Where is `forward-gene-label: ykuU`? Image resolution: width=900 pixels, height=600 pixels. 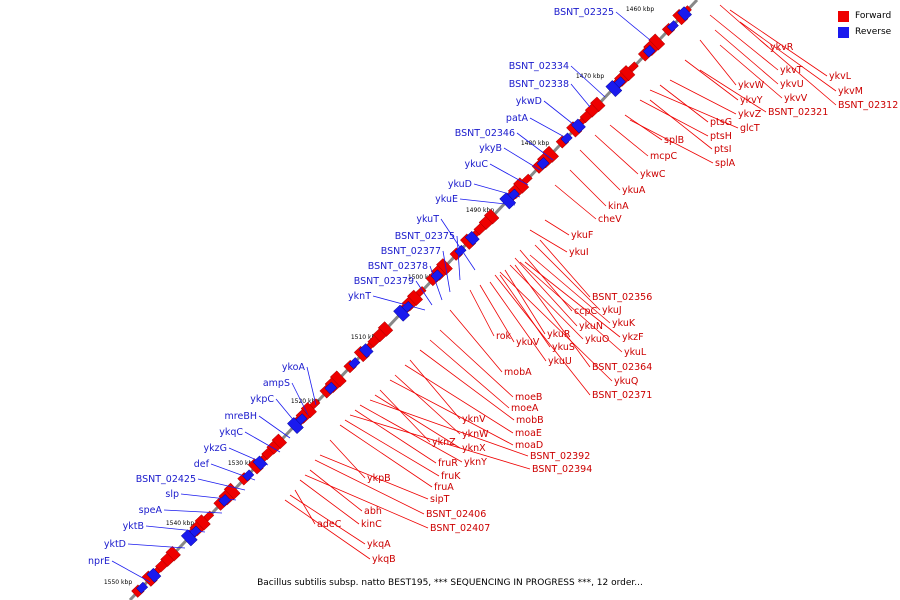
forward-gene-label: ykuU is located at coordinates (560, 361).